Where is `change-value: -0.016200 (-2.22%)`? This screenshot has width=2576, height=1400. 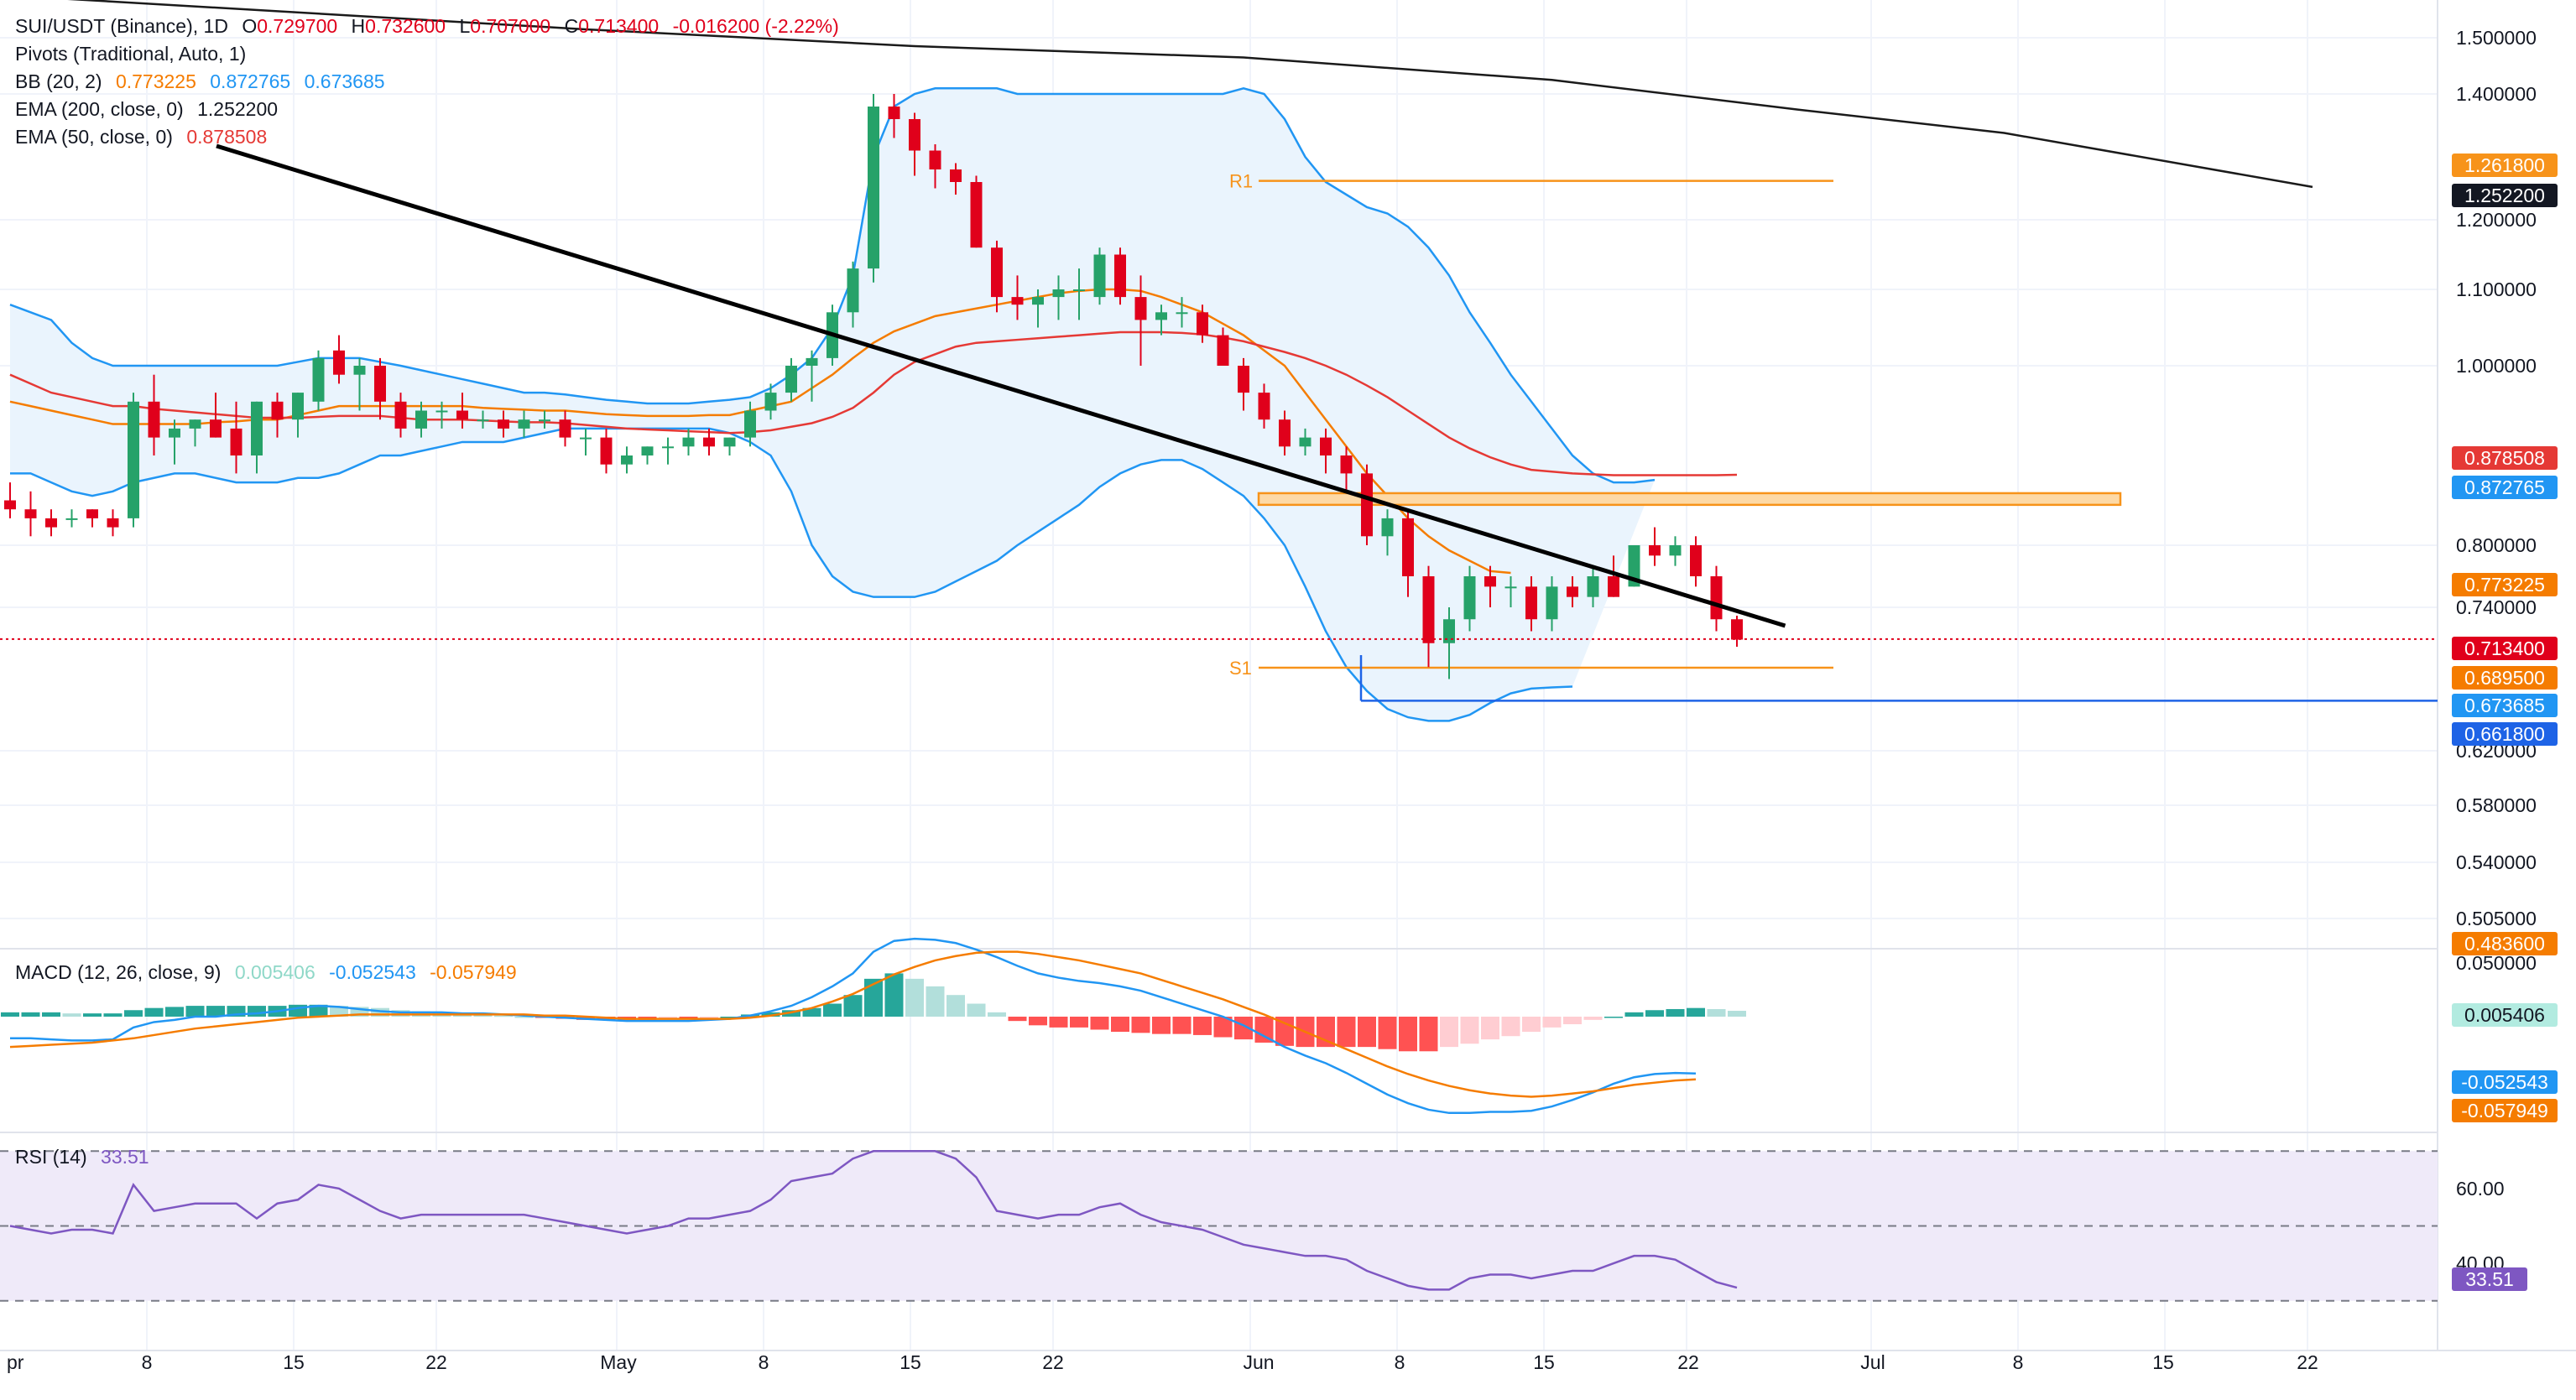 change-value: -0.016200 (-2.22%) is located at coordinates (755, 26).